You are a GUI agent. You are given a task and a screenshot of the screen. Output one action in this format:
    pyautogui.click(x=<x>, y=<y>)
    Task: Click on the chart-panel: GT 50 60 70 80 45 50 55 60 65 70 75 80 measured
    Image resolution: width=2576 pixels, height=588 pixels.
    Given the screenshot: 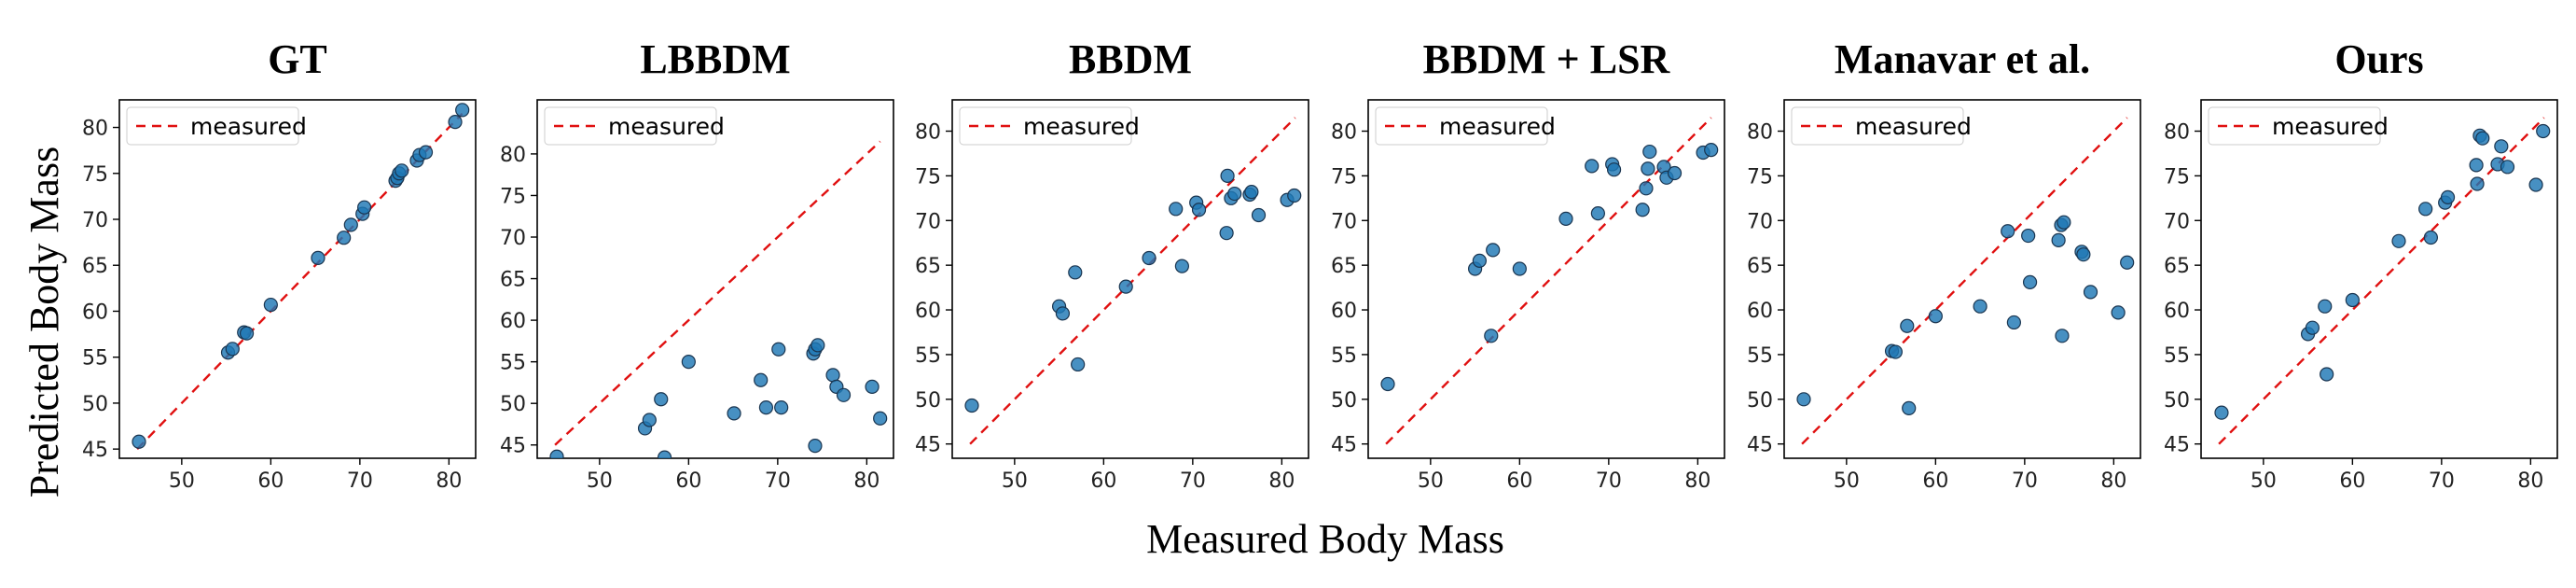 What is the action you would take?
    pyautogui.click(x=279, y=264)
    